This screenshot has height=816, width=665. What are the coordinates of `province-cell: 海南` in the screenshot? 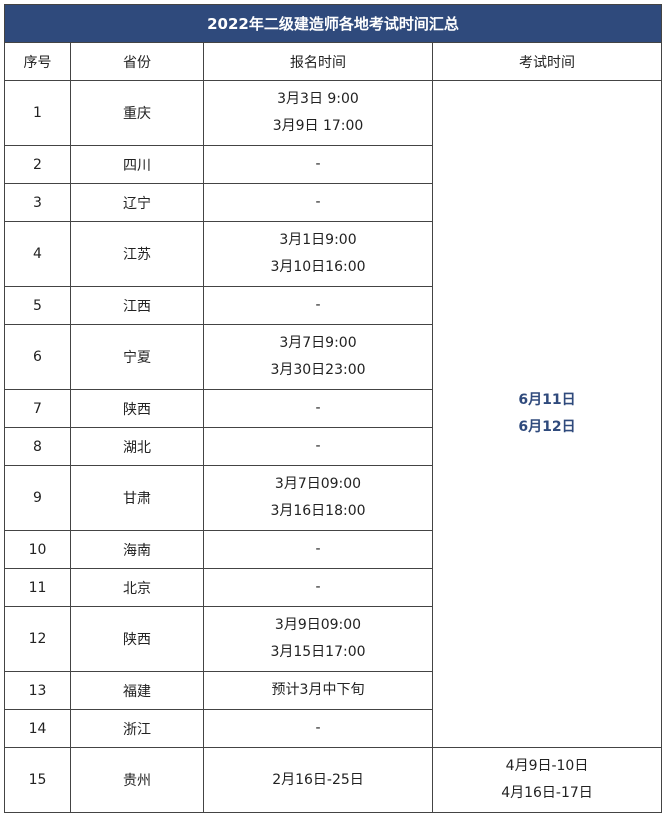 It's located at (137, 549).